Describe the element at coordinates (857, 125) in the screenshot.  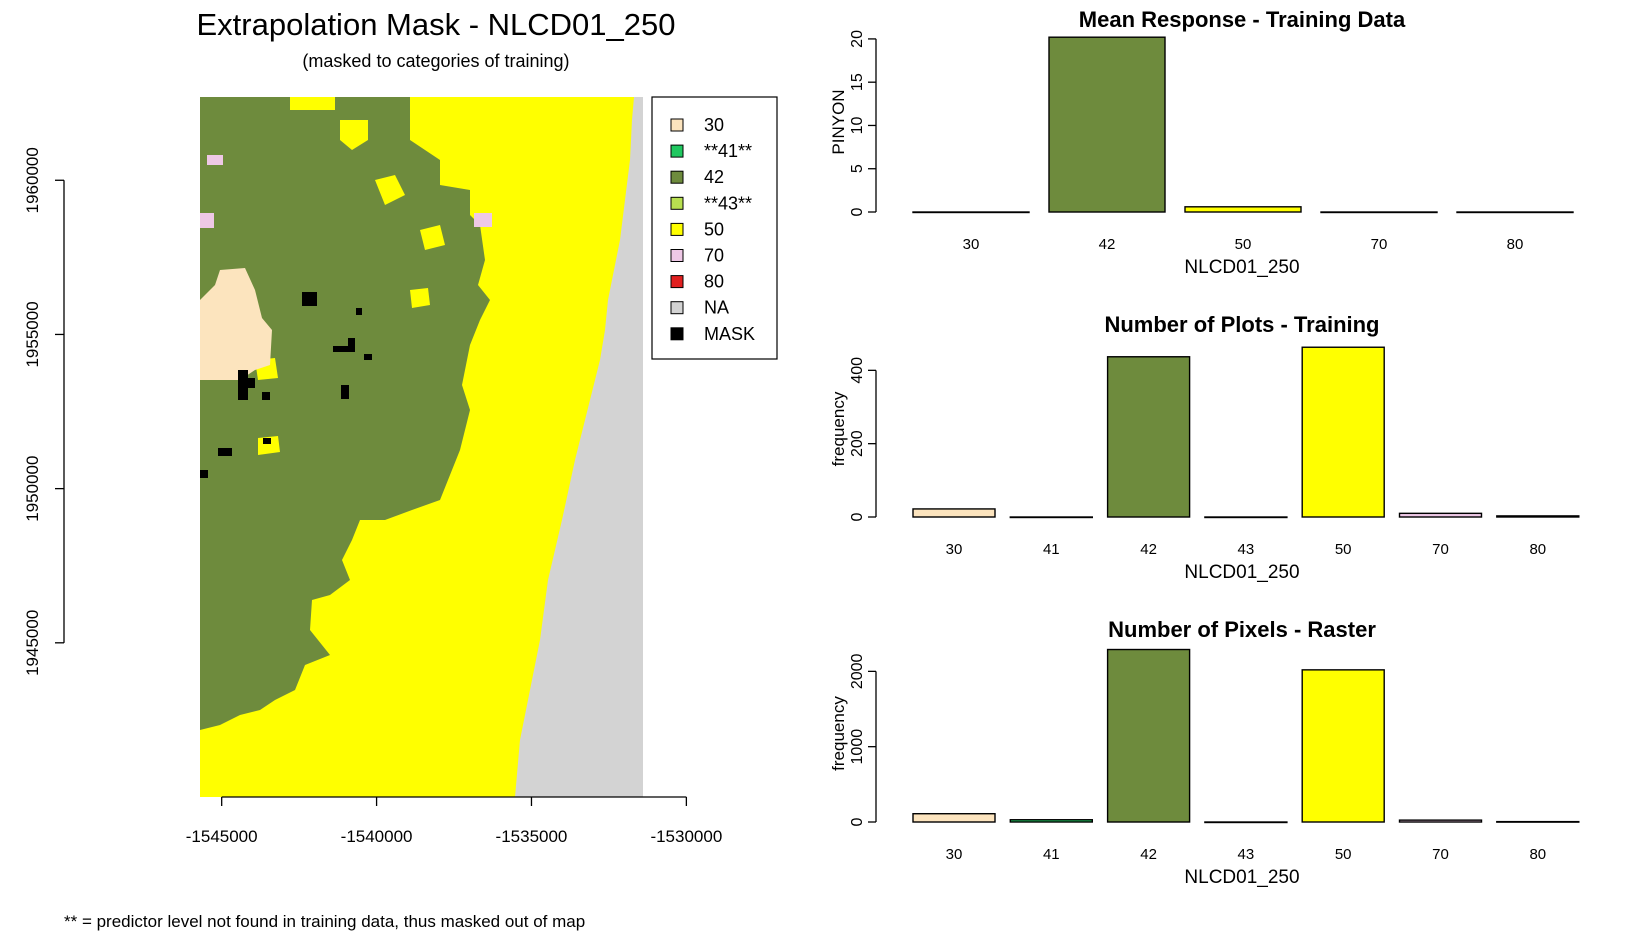
I see `bar-y-tick-label: 10` at that location.